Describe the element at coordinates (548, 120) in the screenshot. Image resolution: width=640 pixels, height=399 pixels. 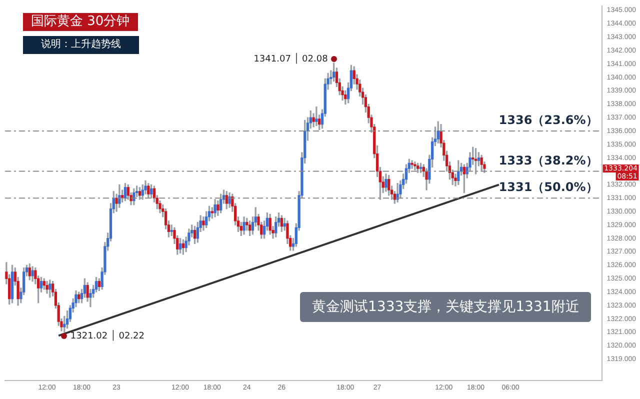
I see `ref-line-label: 1336（23.6%）` at that location.